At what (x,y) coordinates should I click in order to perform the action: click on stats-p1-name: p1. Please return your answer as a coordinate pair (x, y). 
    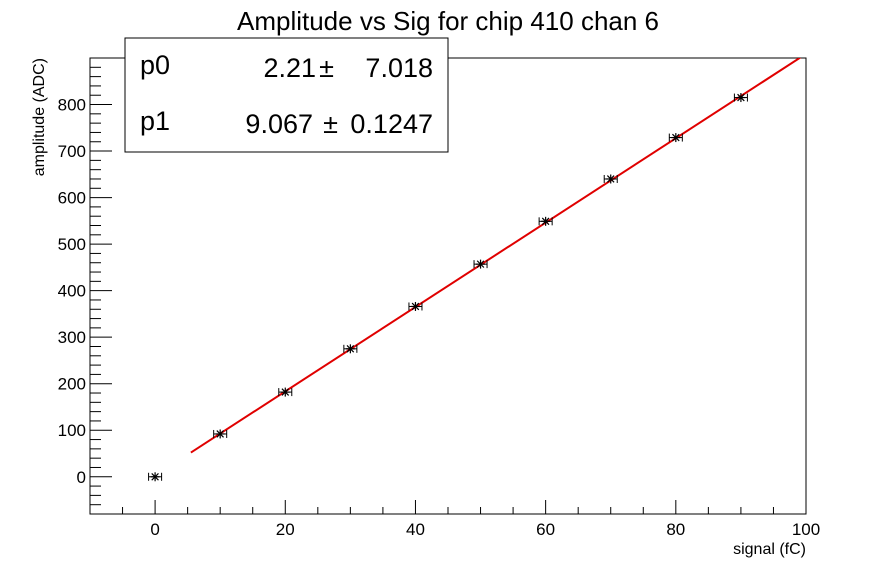
    Looking at the image, I should click on (155, 121).